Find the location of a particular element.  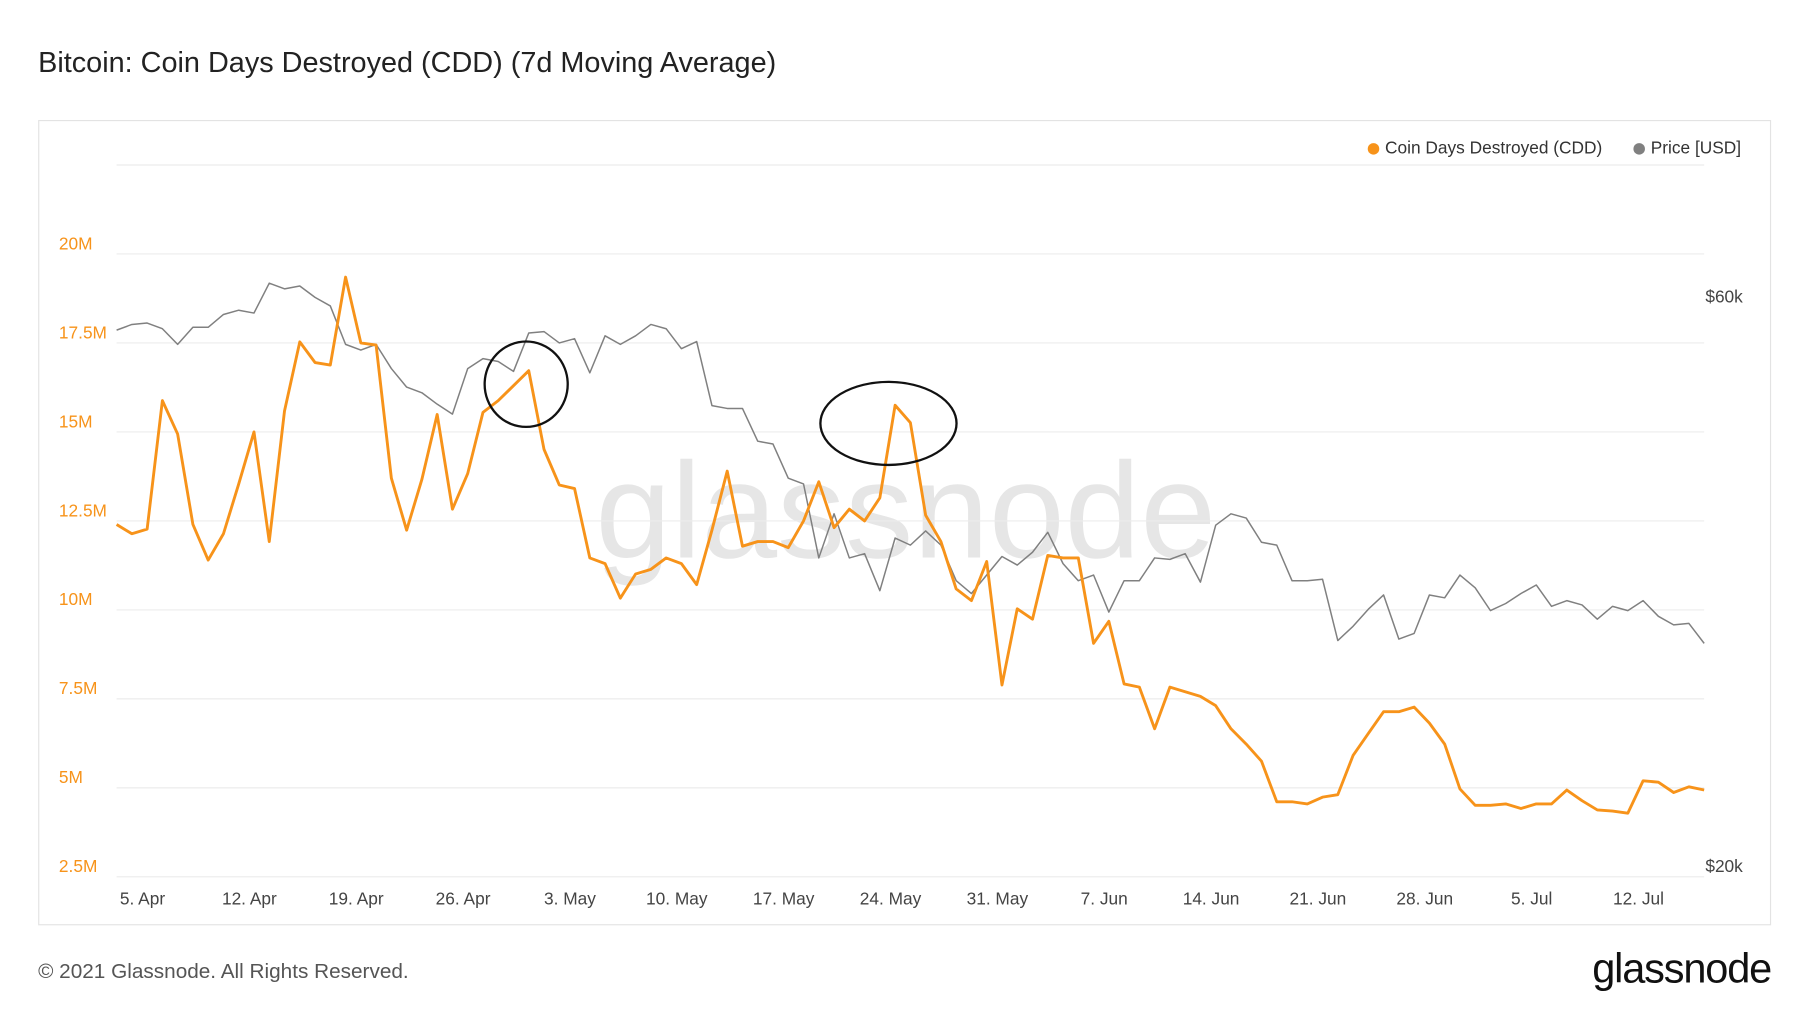

x-tick-label: 12. Apr is located at coordinates (249, 898).